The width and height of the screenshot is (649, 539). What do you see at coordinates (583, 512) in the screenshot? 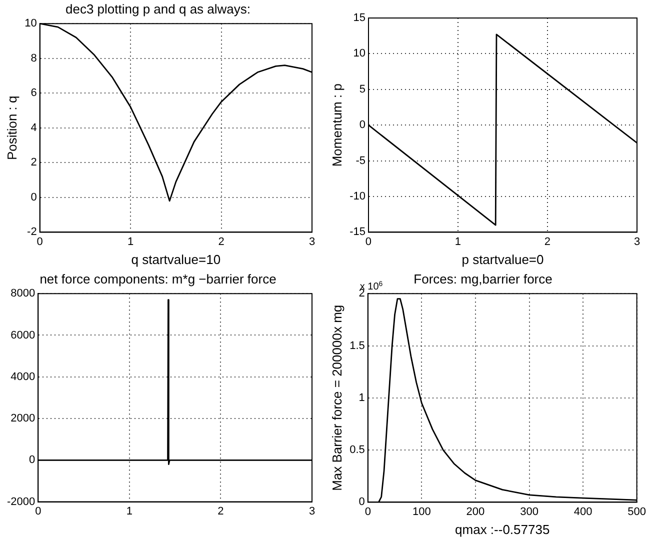
I see `x-tick-label: 400` at bounding box center [583, 512].